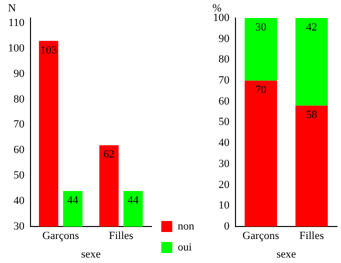 This screenshot has height=263, width=341. What do you see at coordinates (186, 226) in the screenshot?
I see `legend-label: non` at bounding box center [186, 226].